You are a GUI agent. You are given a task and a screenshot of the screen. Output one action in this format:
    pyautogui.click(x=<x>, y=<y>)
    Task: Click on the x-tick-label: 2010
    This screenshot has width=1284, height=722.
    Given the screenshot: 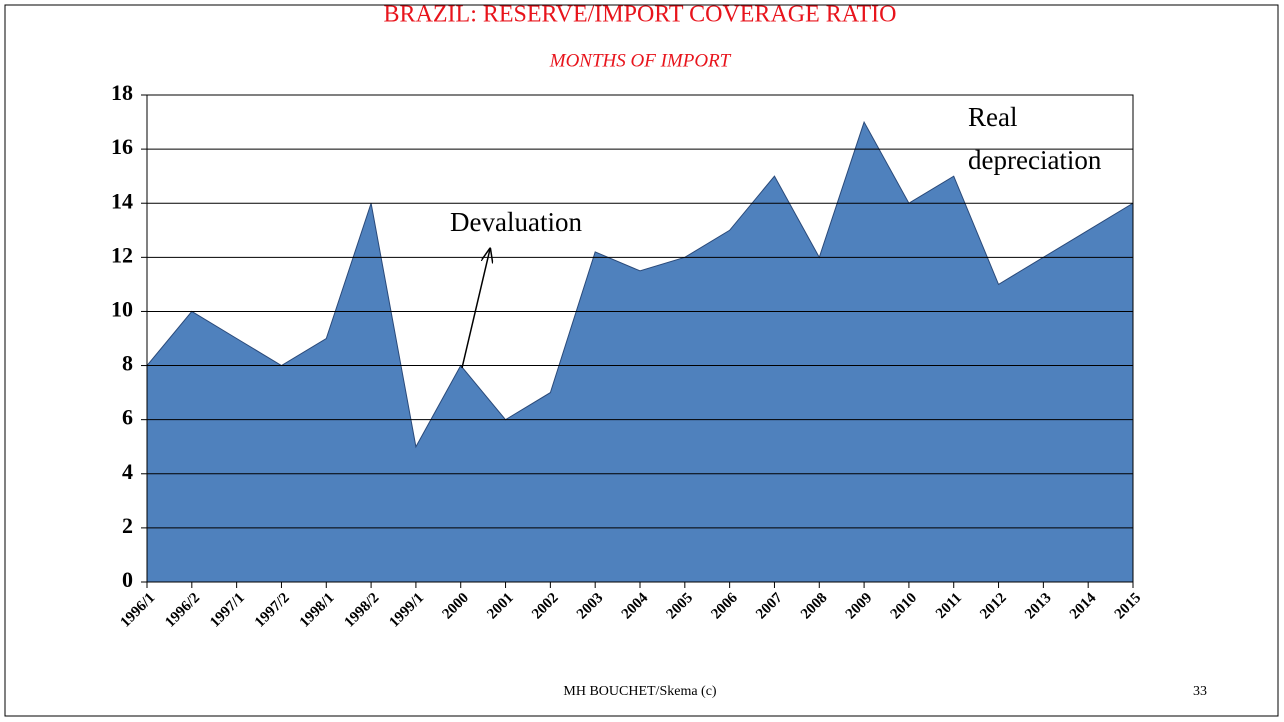 What is the action you would take?
    pyautogui.click(x=904, y=606)
    